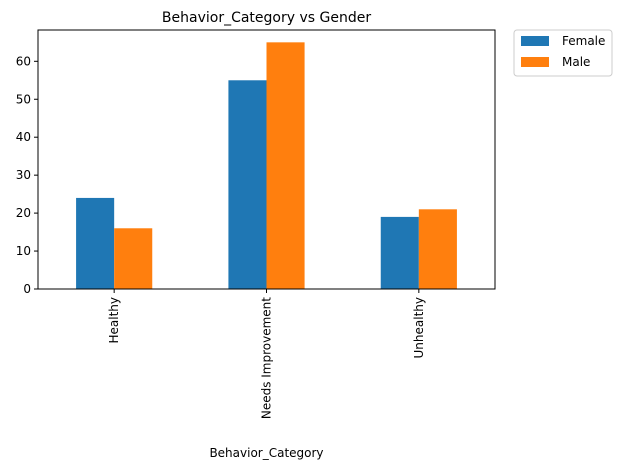 The height and width of the screenshot is (470, 628). I want to click on x-tick-label: Needs Improvement, so click(267, 358).